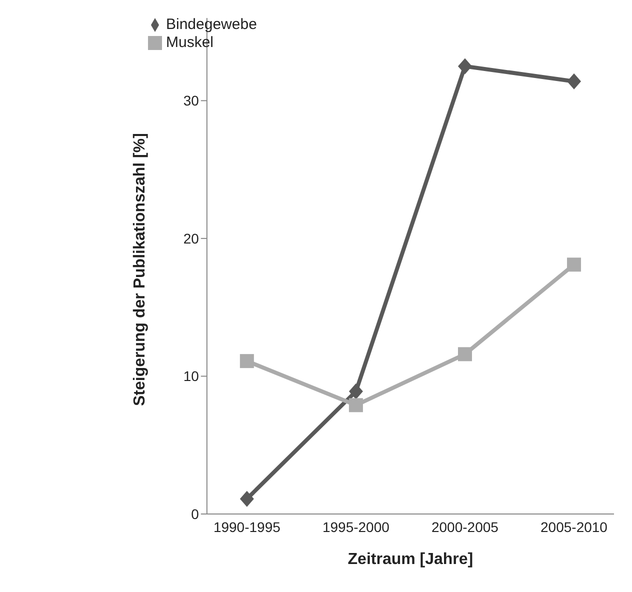 The height and width of the screenshot is (592, 632). I want to click on y-tick-label: 0, so click(195, 514).